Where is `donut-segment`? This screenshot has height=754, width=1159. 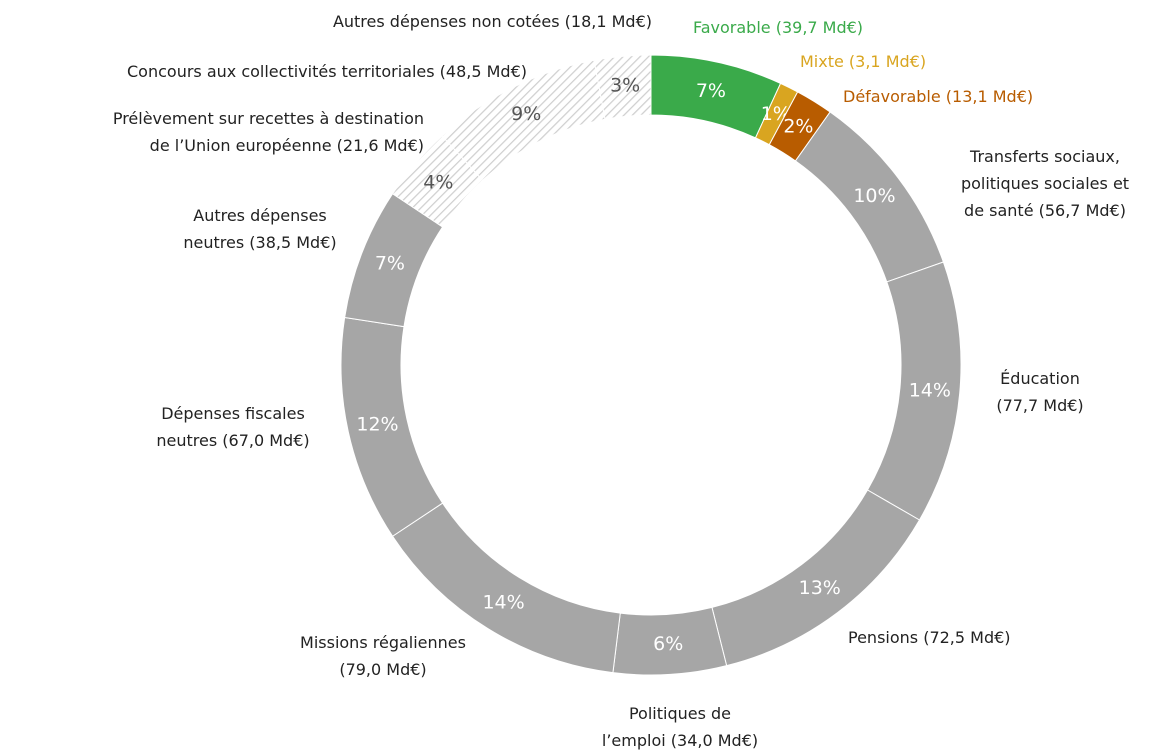
donut-segment is located at coordinates (622, 87).